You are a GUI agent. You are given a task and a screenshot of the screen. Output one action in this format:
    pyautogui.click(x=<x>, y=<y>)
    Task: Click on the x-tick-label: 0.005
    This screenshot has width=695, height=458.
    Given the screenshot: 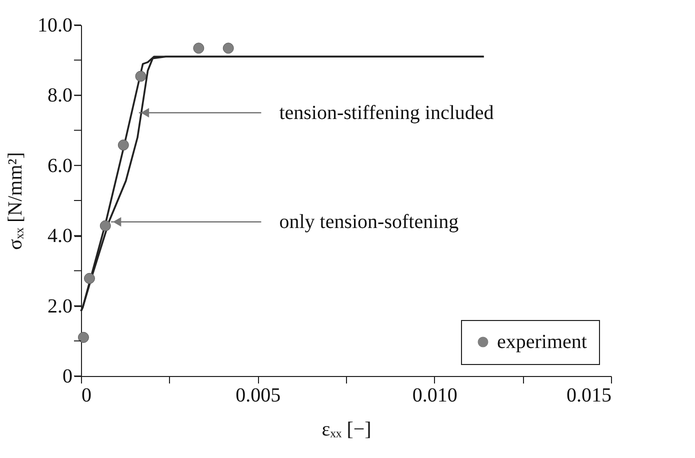 What is the action you would take?
    pyautogui.click(x=258, y=395)
    